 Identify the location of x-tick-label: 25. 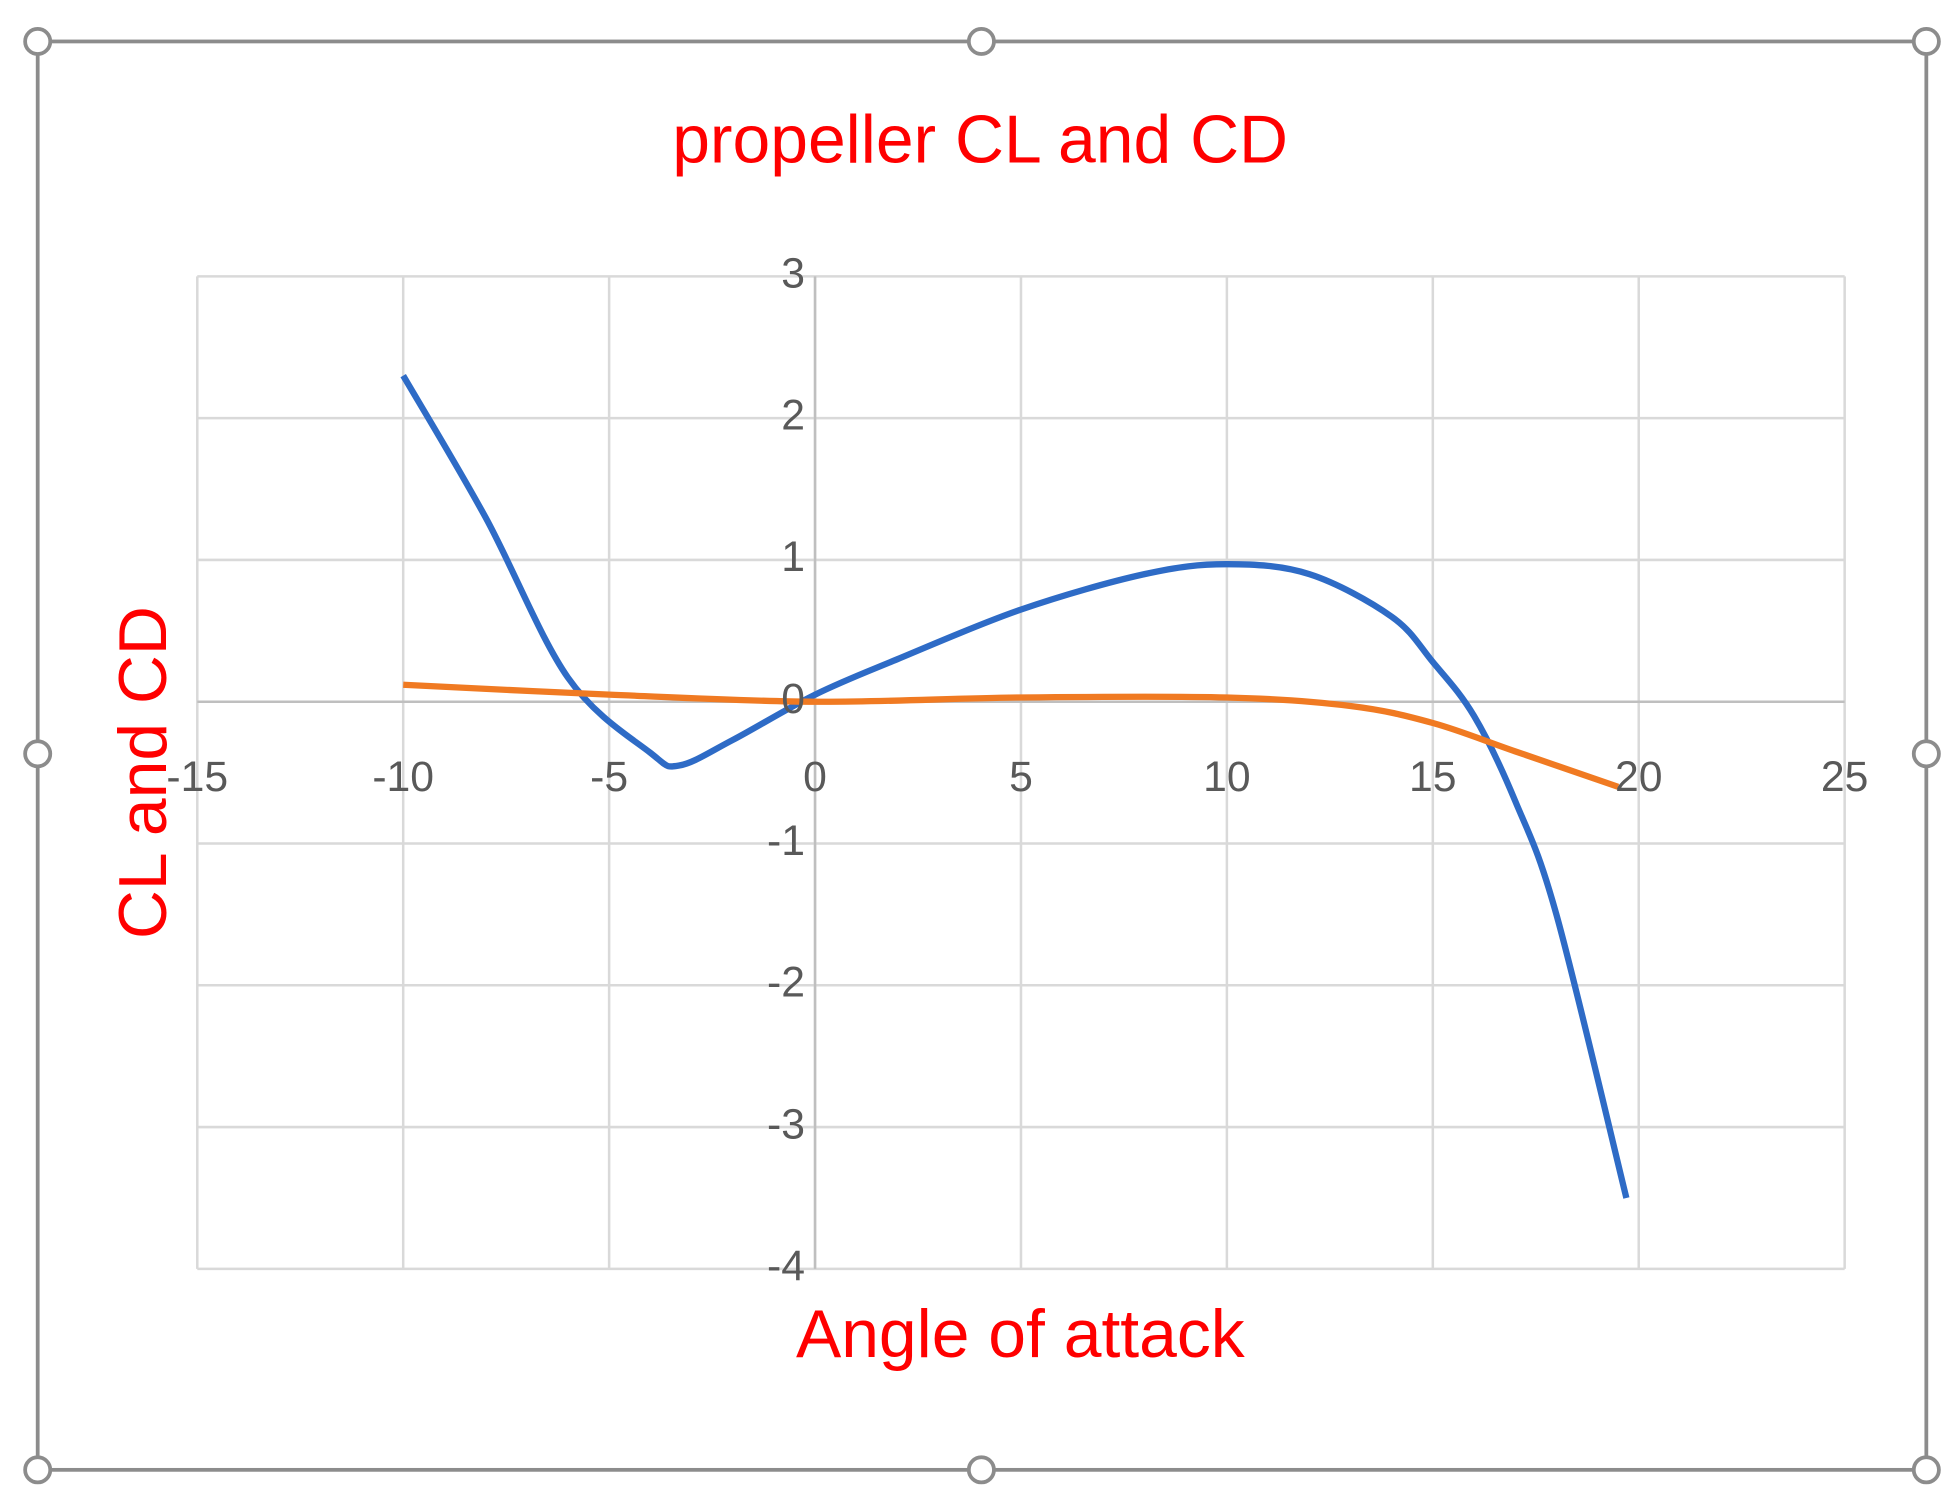
(1845, 777).